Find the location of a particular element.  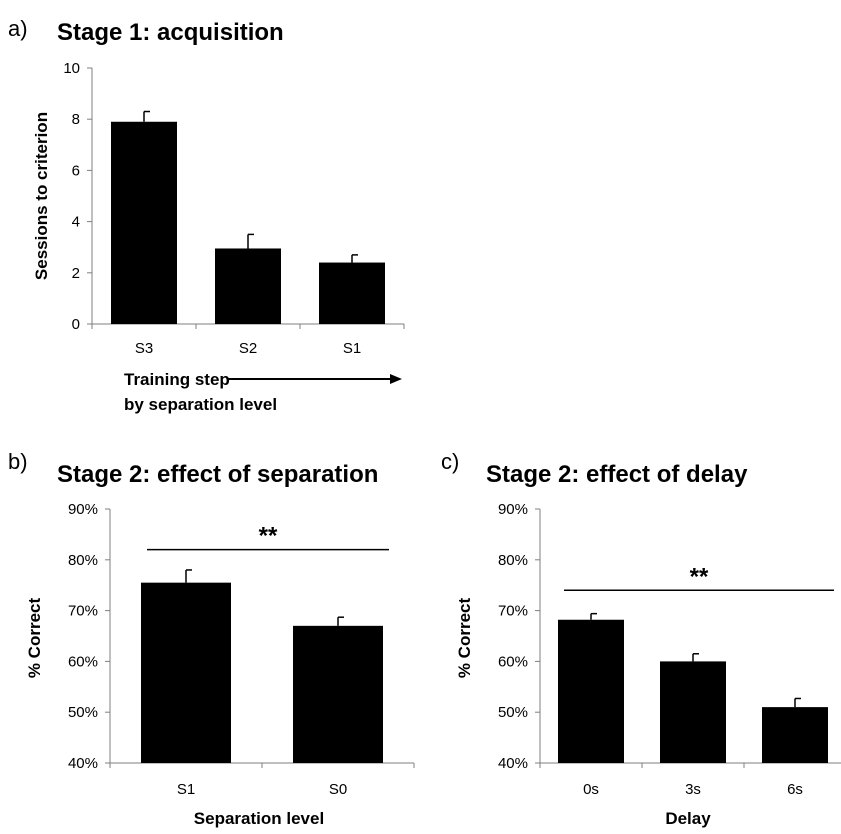

panel-b-title: Stage 2: effect of separation is located at coordinates (217, 474).